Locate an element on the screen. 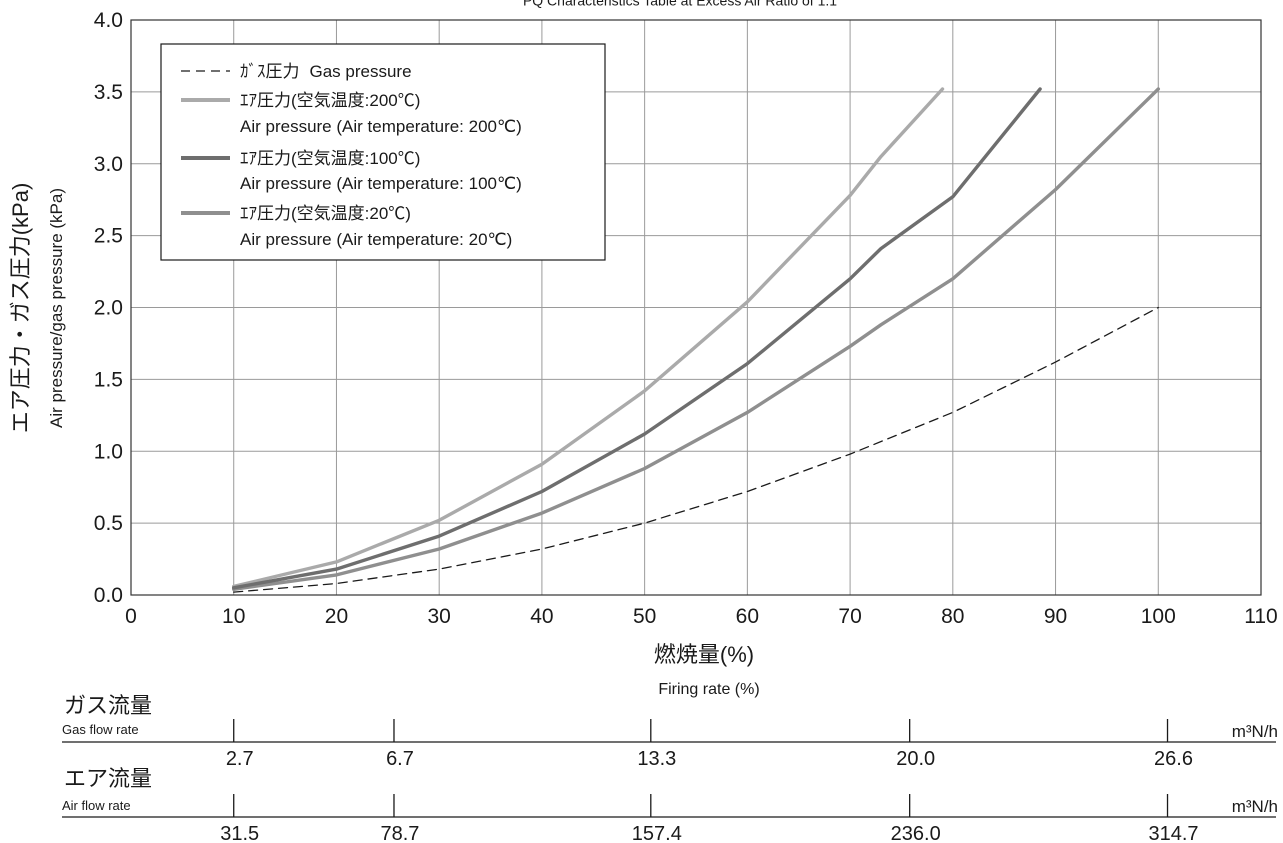  gas-flow-value: 13.3 is located at coordinates (656, 759).